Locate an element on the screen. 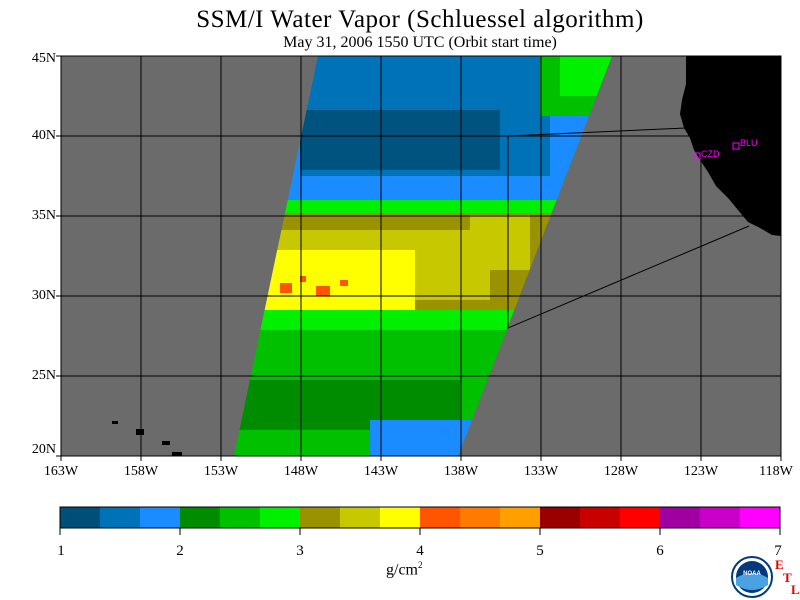  lat-label-45n: 45N is located at coordinates (43, 58).